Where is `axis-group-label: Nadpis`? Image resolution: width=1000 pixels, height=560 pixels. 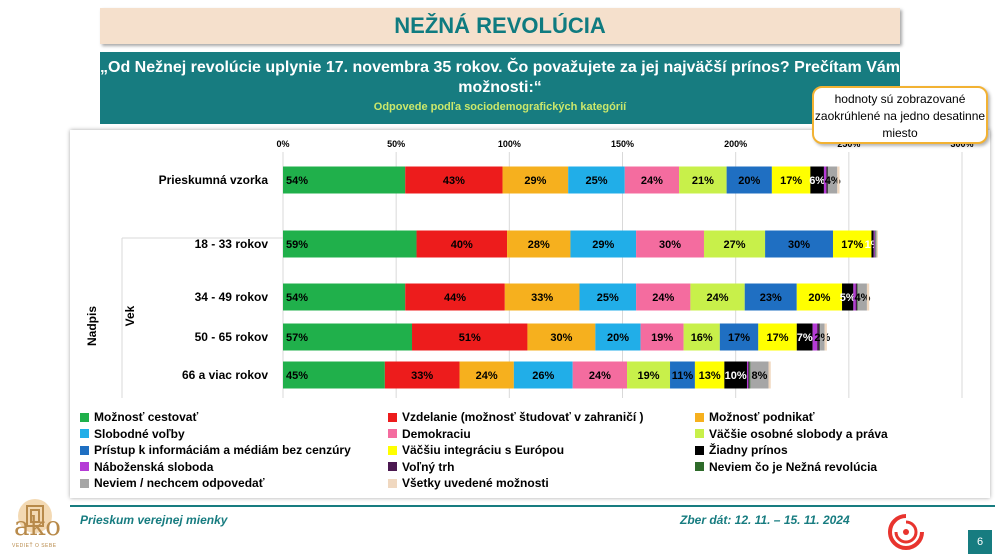
axis-group-label: Nadpis is located at coordinates (92, 326).